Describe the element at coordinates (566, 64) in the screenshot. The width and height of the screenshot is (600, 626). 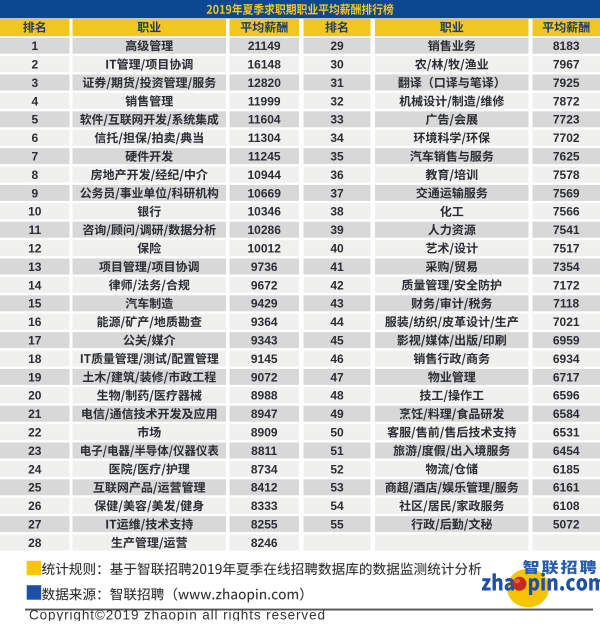
I see `svg-text: 7967` at that location.